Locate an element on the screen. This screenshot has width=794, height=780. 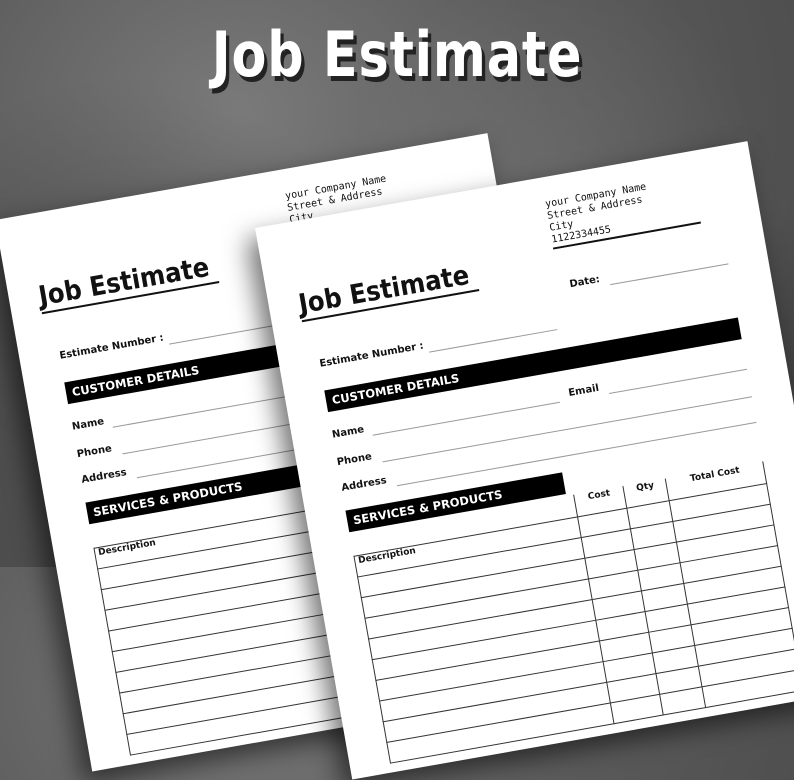
estimate-number-field is located at coordinates (493, 341).